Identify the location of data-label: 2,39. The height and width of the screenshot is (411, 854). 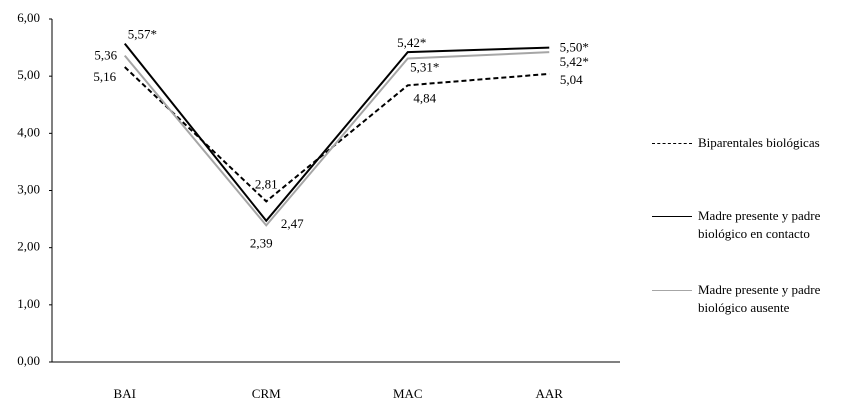
(261, 242).